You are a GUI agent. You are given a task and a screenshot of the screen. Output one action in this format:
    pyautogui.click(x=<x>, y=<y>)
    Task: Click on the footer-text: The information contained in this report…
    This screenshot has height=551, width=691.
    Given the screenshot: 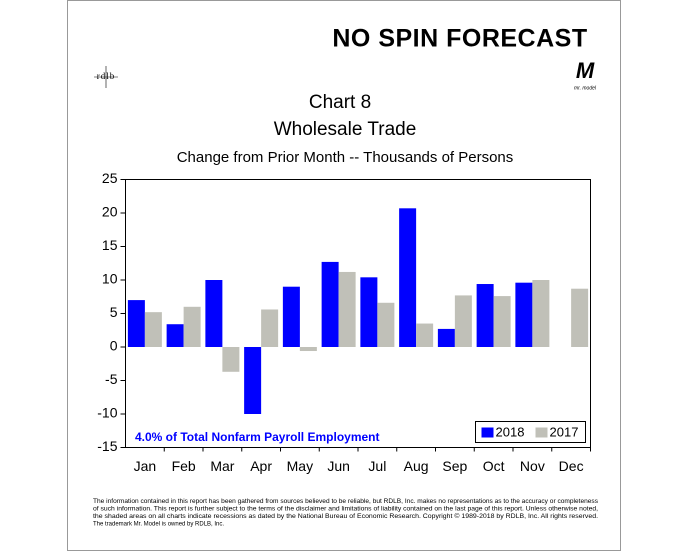 What is the action you would take?
    pyautogui.click(x=345, y=502)
    